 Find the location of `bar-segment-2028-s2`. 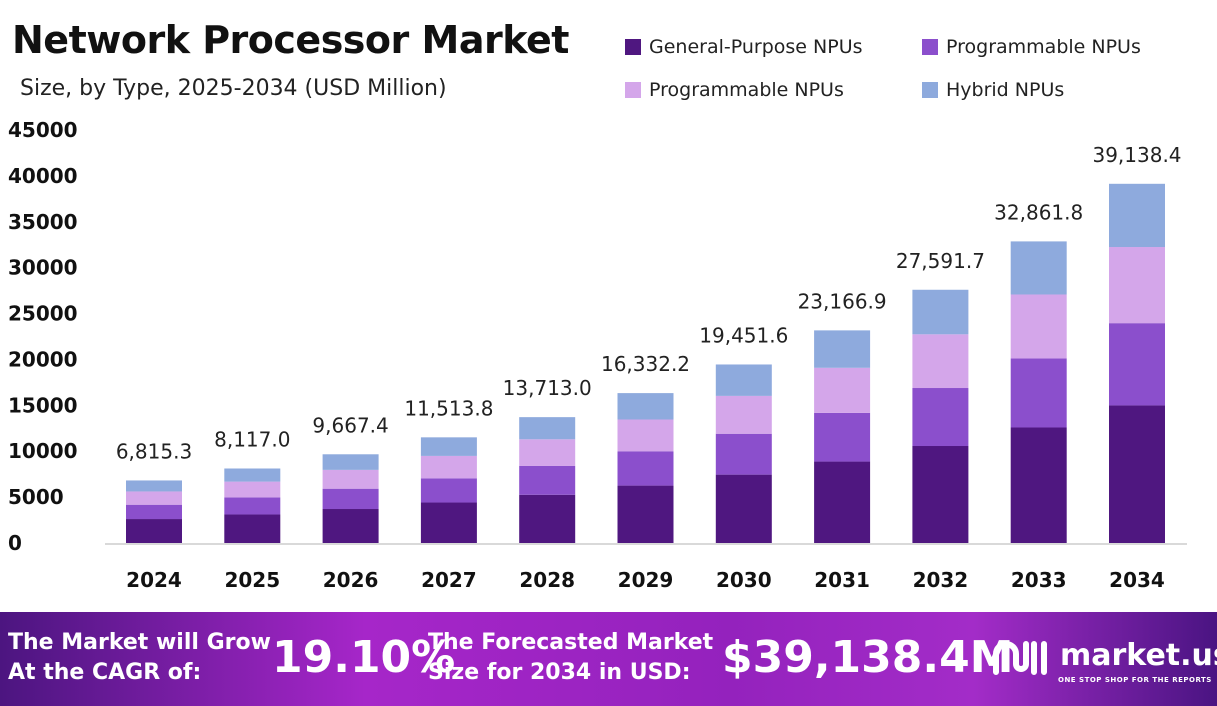

bar-segment-2028-s2 is located at coordinates (547, 452).